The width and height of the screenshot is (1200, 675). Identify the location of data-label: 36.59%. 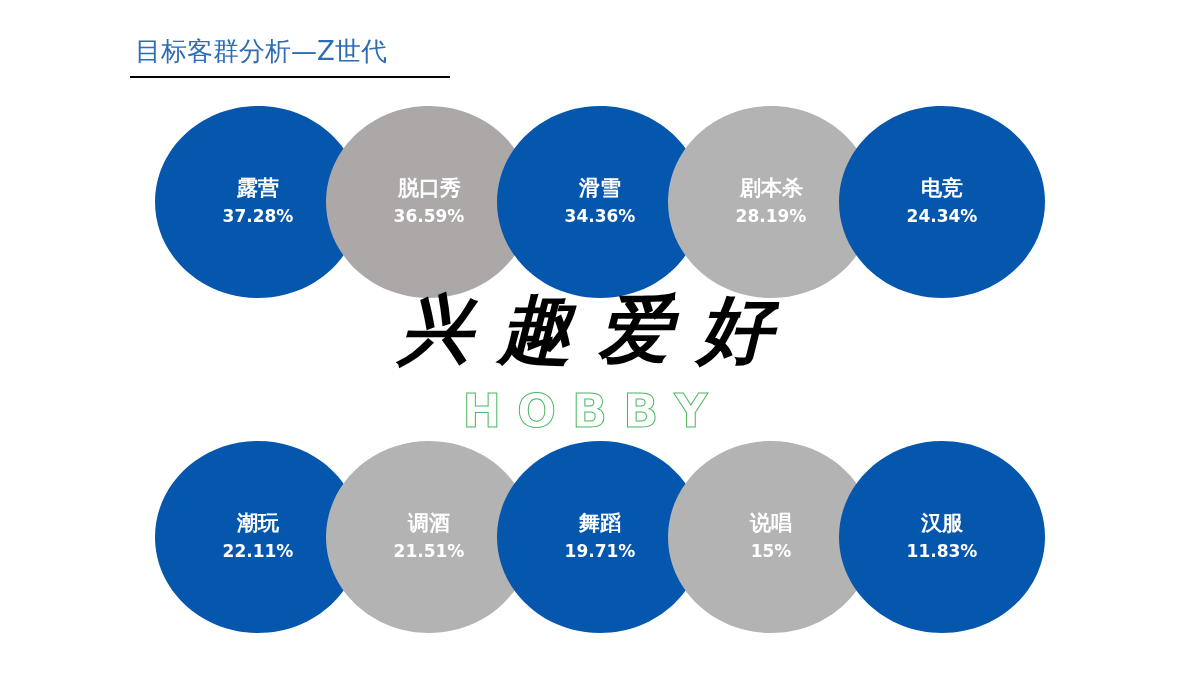
(429, 216).